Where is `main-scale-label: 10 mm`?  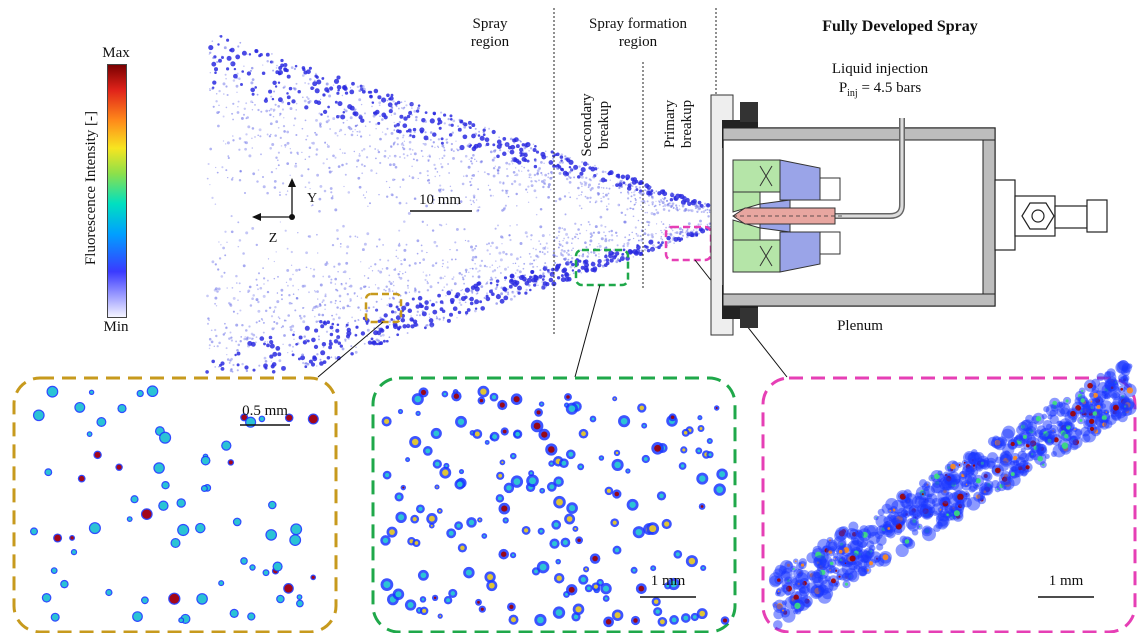 main-scale-label: 10 mm is located at coordinates (440, 200).